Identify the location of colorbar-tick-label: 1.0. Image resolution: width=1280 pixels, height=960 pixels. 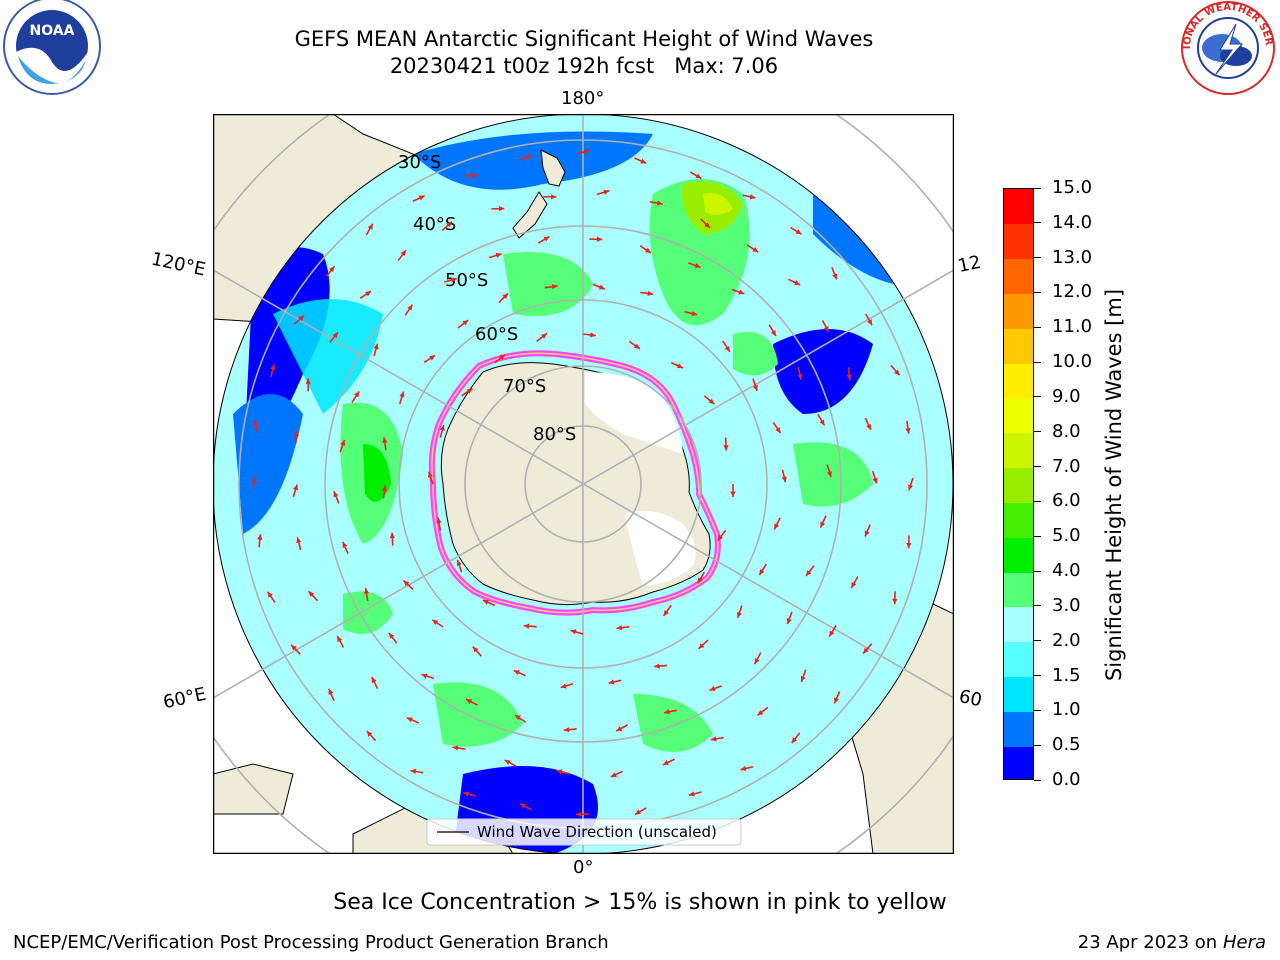
(1066, 710).